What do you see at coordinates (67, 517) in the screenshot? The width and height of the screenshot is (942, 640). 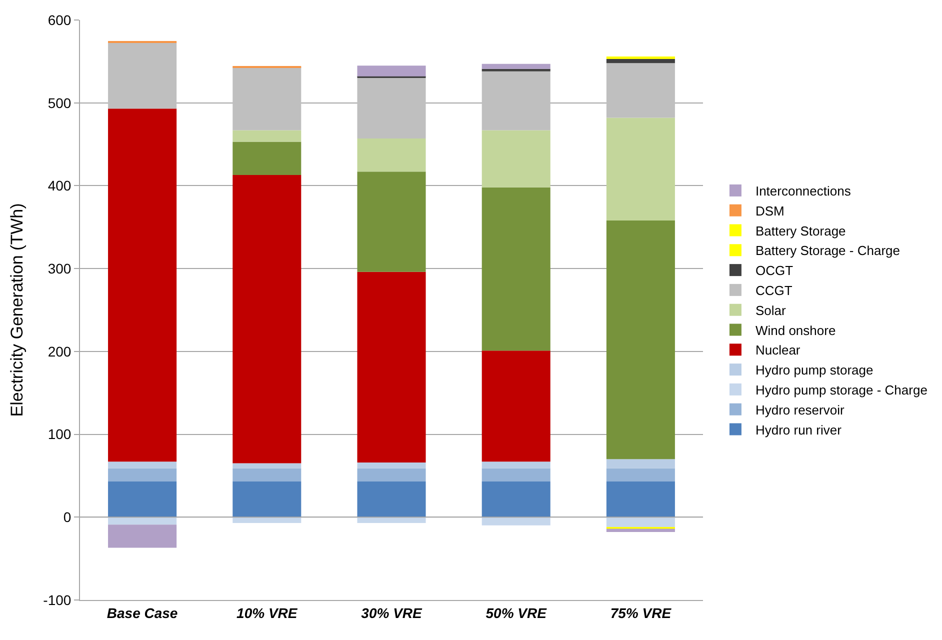 I see `y-tick-label: 0` at bounding box center [67, 517].